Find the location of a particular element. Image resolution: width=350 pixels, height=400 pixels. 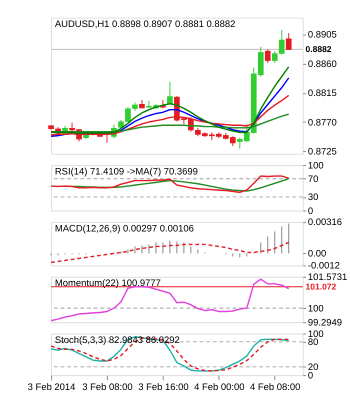

y-tick-label: 0.8770 is located at coordinates (322, 122).